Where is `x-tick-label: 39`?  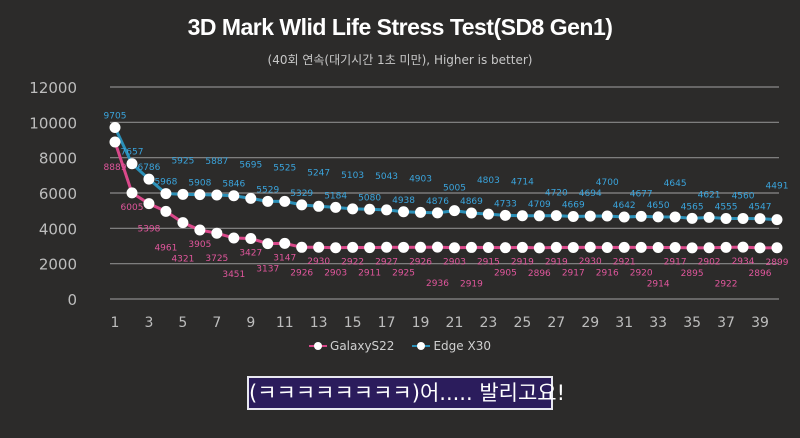 x-tick-label: 39 is located at coordinates (760, 323).